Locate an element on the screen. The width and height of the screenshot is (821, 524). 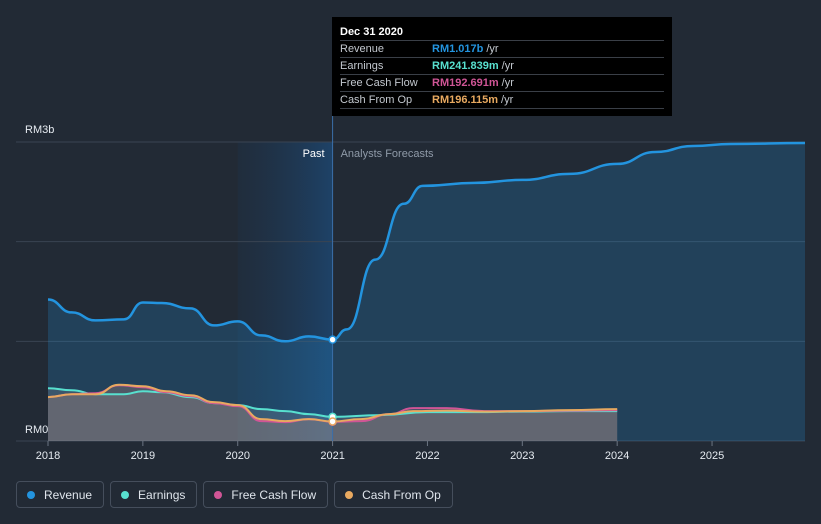
cash-from-op-marker is located at coordinates (332, 421).